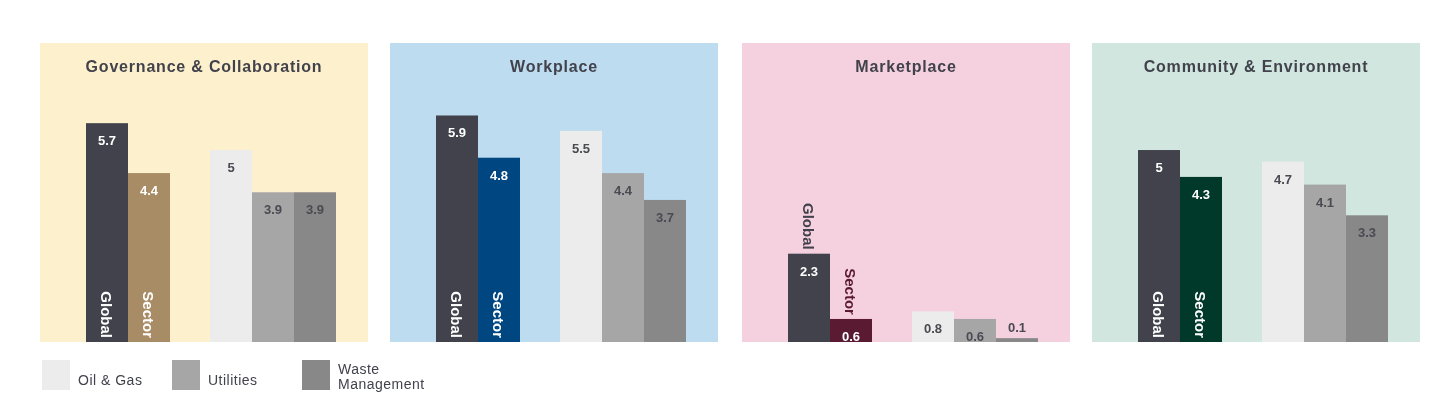  What do you see at coordinates (554, 66) in the screenshot?
I see `chart-title: Workplace` at bounding box center [554, 66].